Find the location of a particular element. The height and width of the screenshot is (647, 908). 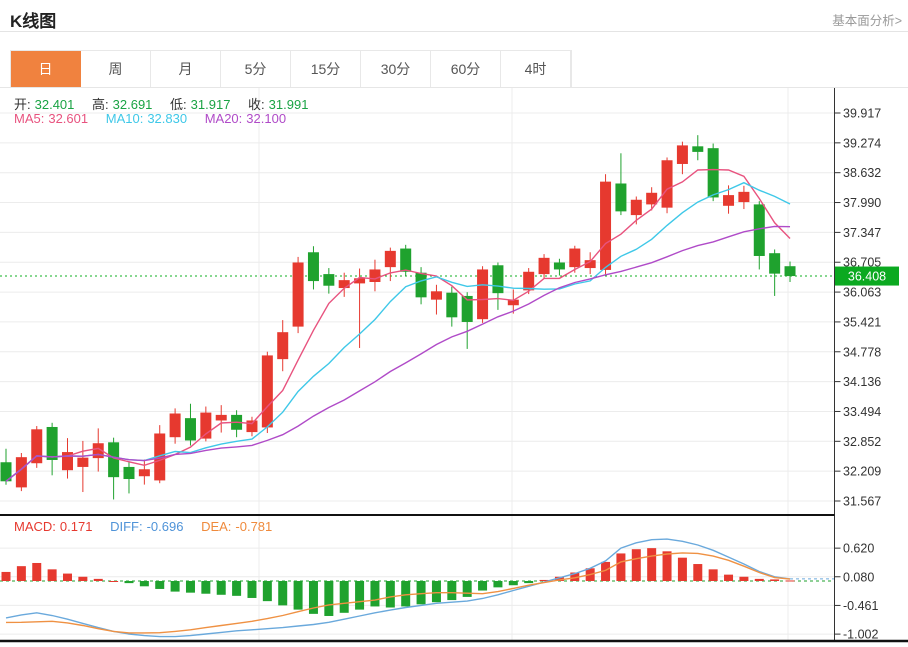

dea-value: -0.781 is located at coordinates (254, 526).